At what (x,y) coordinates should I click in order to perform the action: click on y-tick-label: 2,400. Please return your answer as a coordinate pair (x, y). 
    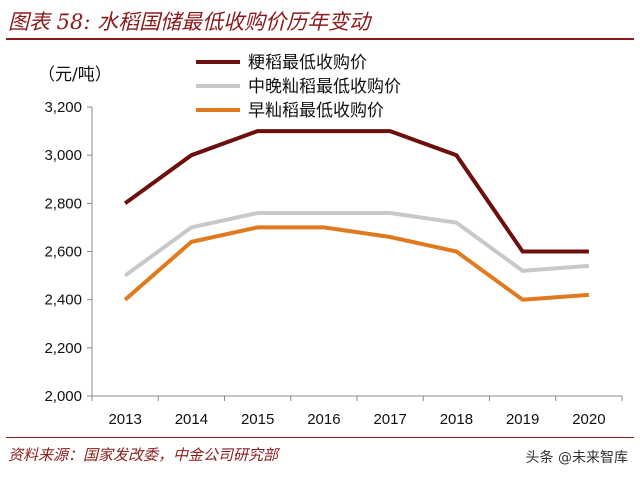
    Looking at the image, I should click on (63, 300).